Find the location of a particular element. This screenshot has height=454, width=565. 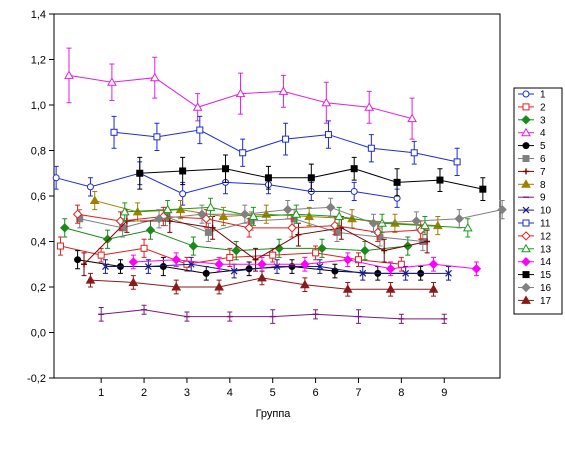

legend-label: 4 is located at coordinates (543, 133).